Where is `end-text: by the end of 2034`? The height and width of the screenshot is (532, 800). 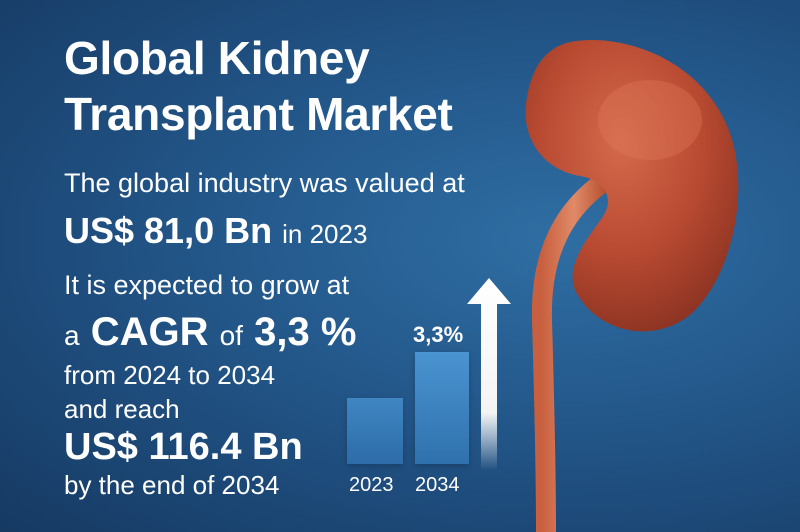 end-text: by the end of 2034 is located at coordinates (172, 485).